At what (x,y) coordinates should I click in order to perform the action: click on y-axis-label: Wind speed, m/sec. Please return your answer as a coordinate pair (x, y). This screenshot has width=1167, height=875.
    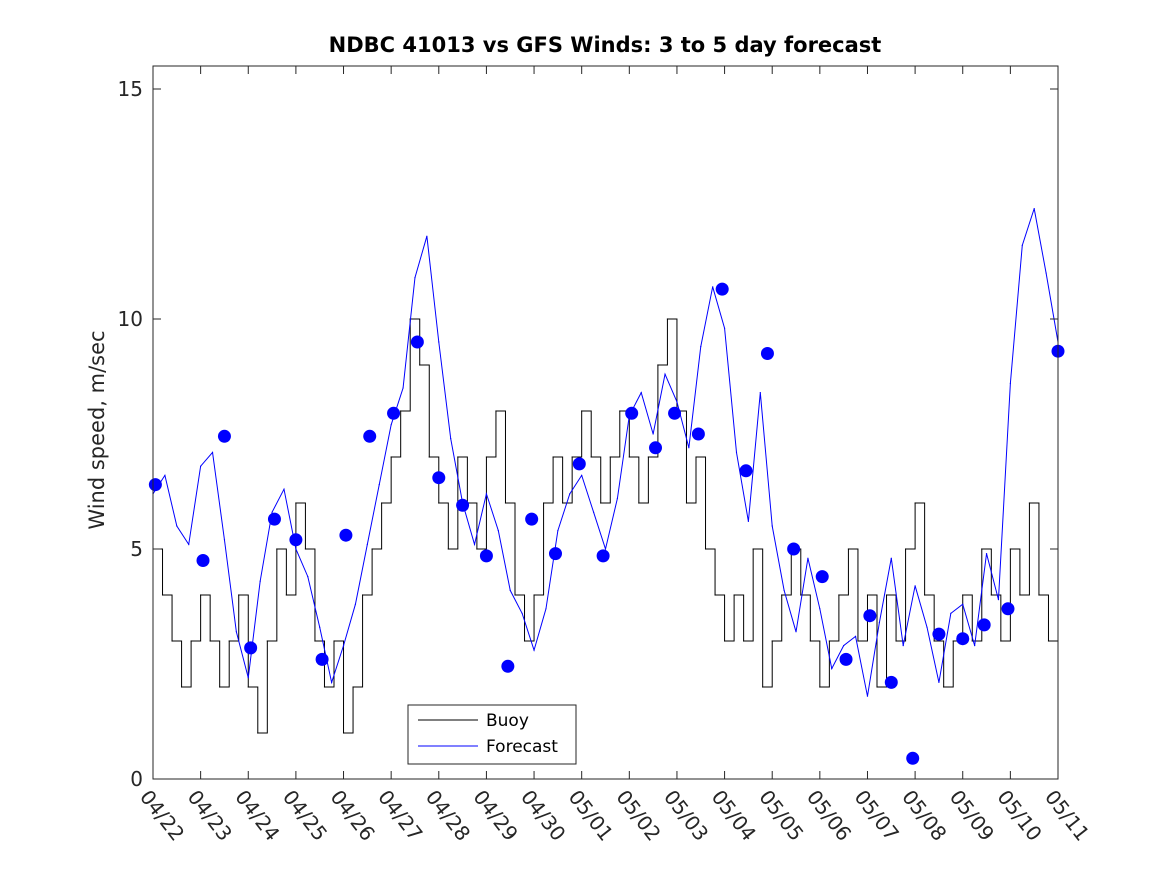
    Looking at the image, I should click on (97, 429).